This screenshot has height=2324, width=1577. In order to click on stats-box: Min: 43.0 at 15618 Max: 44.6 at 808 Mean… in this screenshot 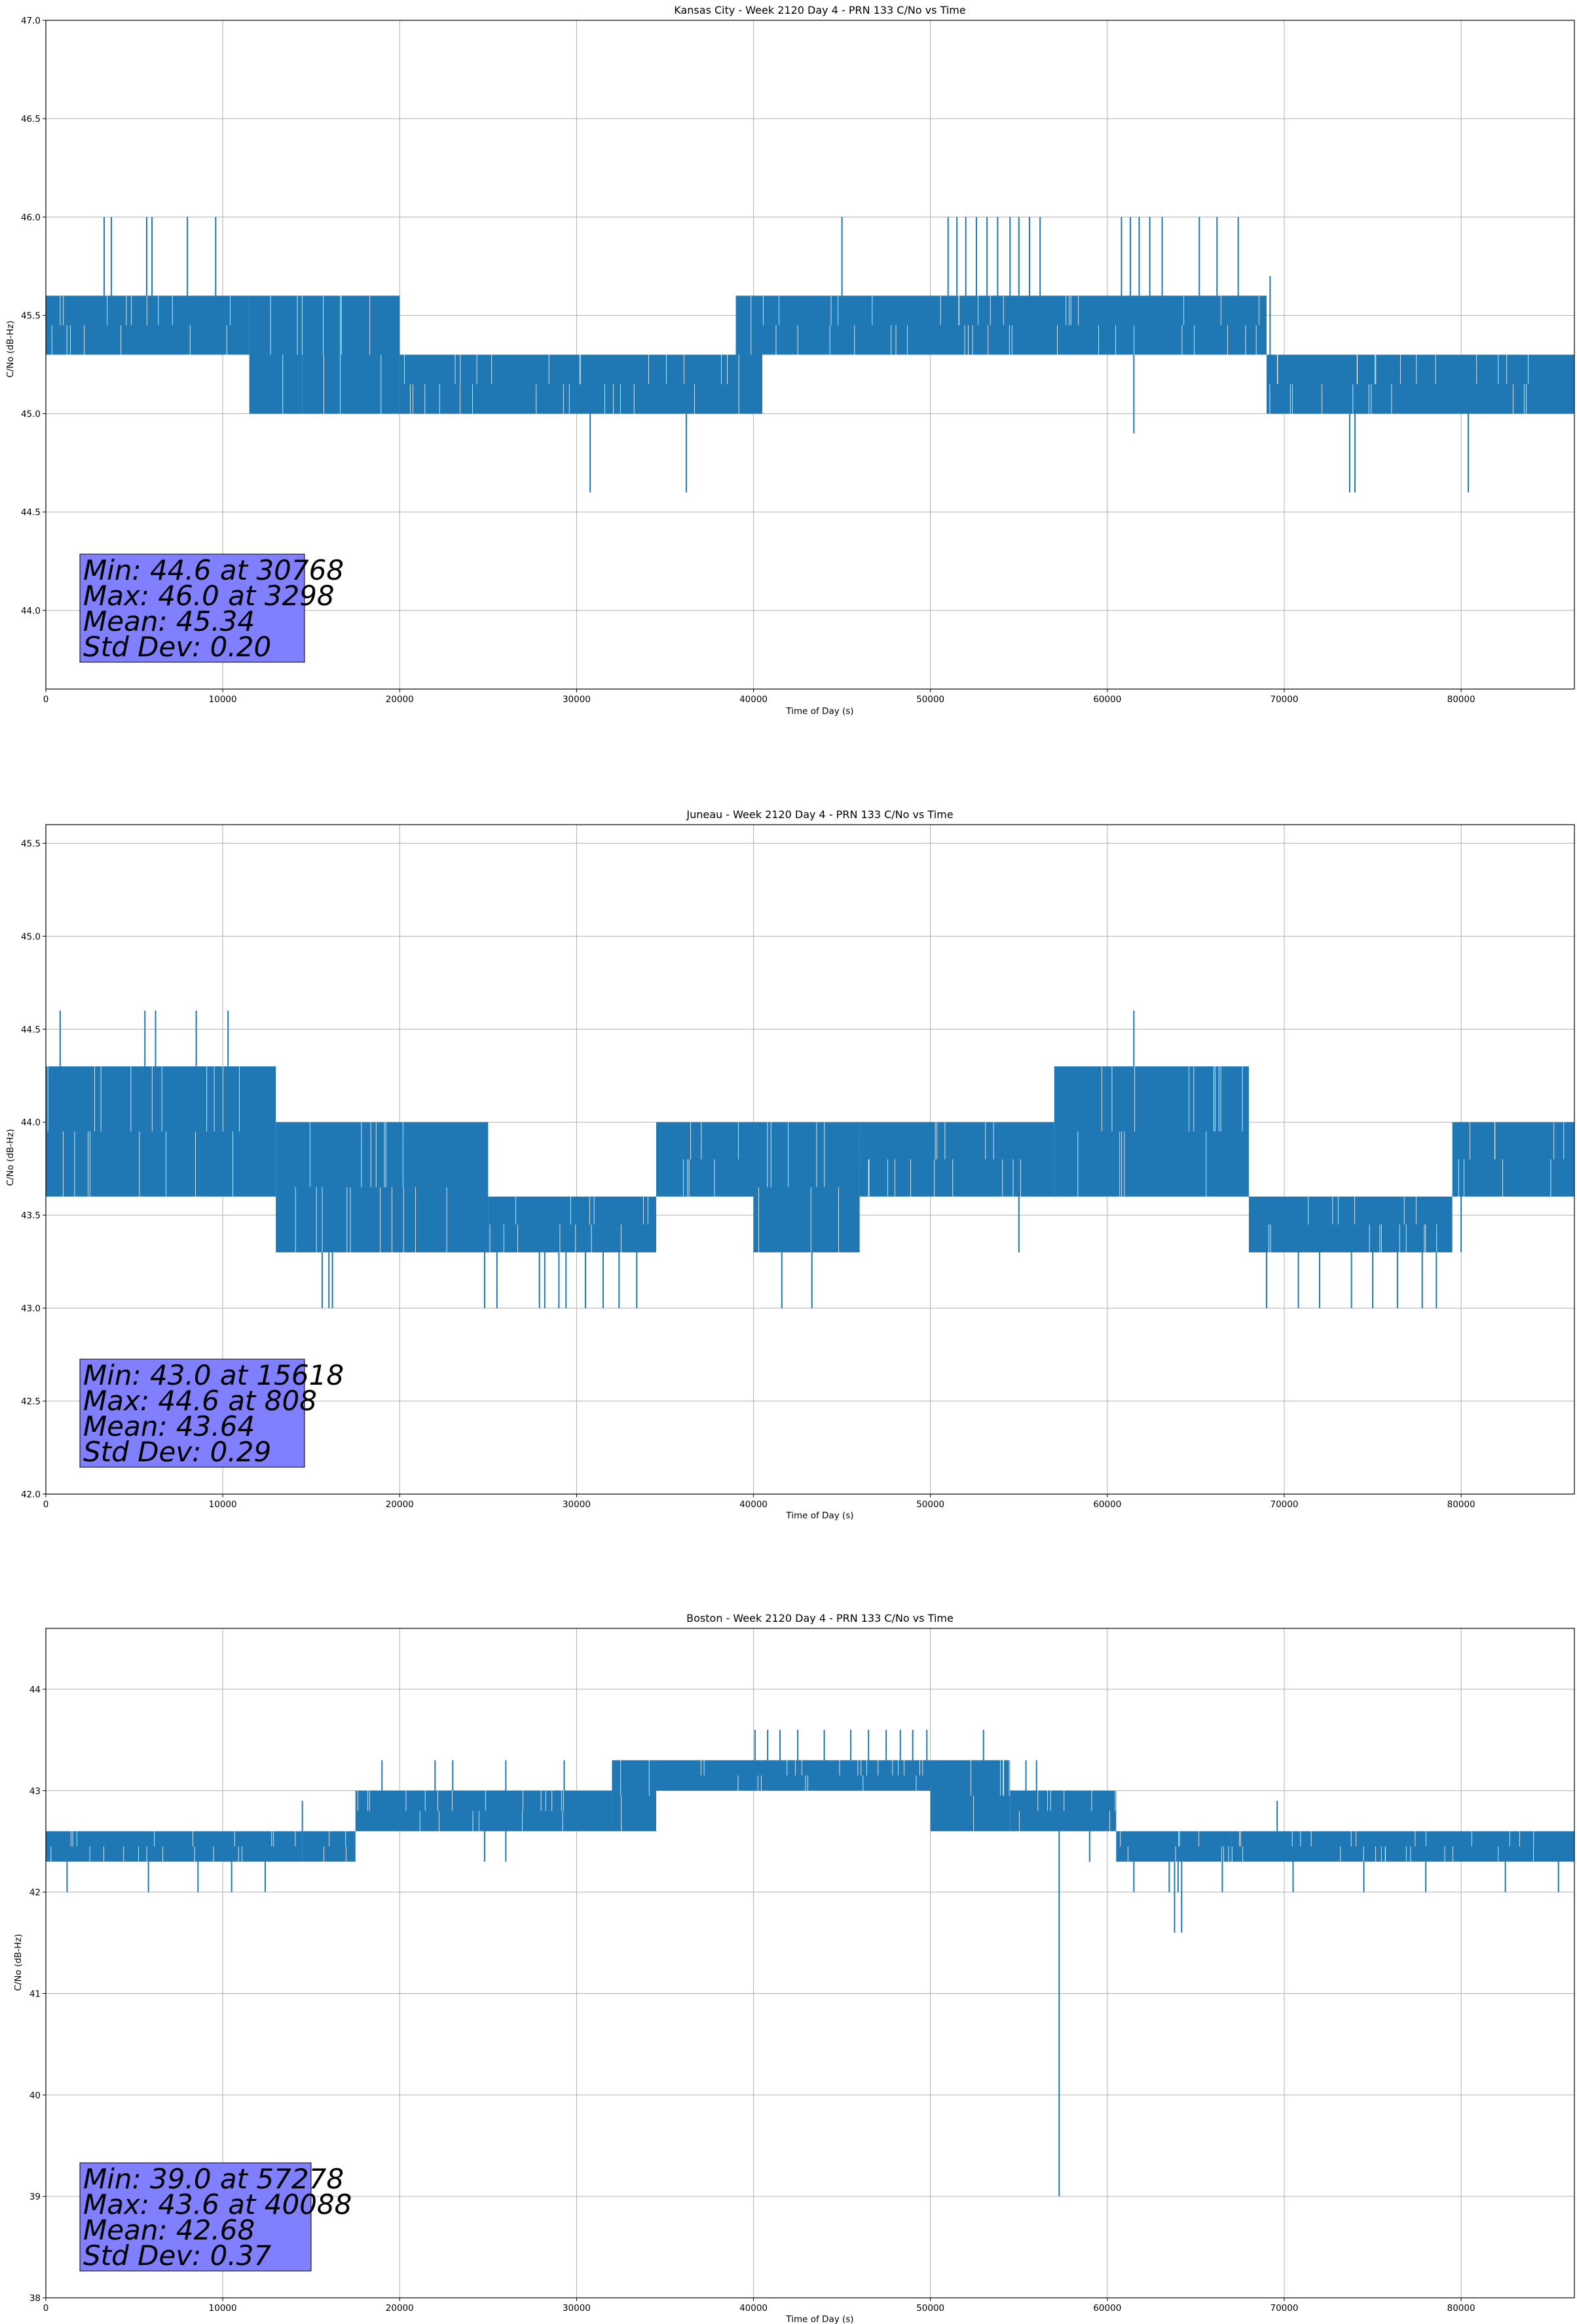, I will do `click(211, 1413)`.